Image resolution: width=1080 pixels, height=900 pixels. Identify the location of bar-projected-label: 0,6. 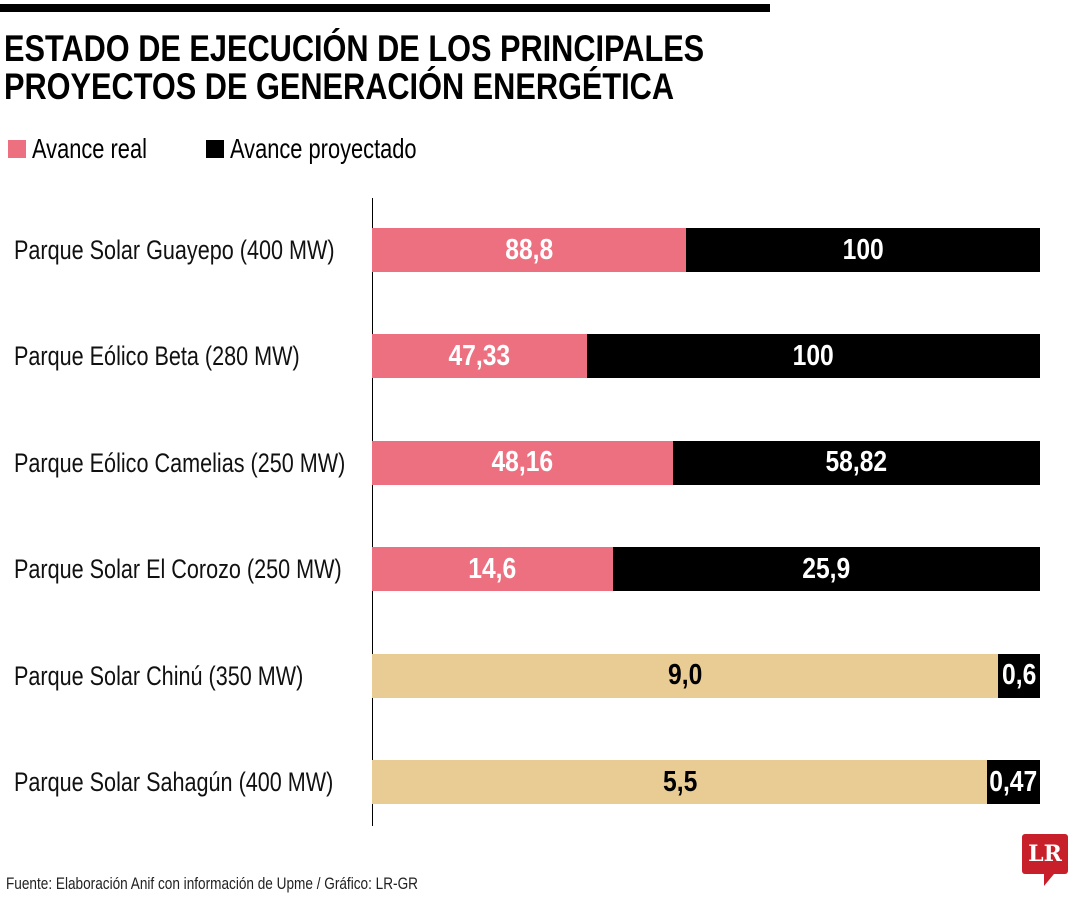
(1019, 675).